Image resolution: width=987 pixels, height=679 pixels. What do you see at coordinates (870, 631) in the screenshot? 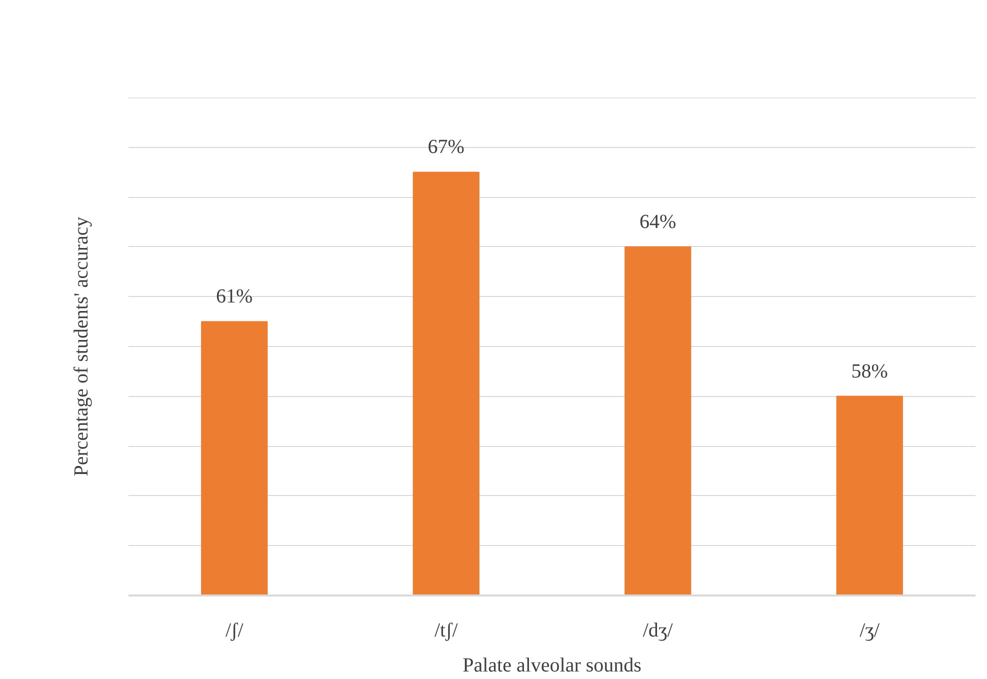
I see `x-tick-label: /ʒ/` at bounding box center [870, 631].